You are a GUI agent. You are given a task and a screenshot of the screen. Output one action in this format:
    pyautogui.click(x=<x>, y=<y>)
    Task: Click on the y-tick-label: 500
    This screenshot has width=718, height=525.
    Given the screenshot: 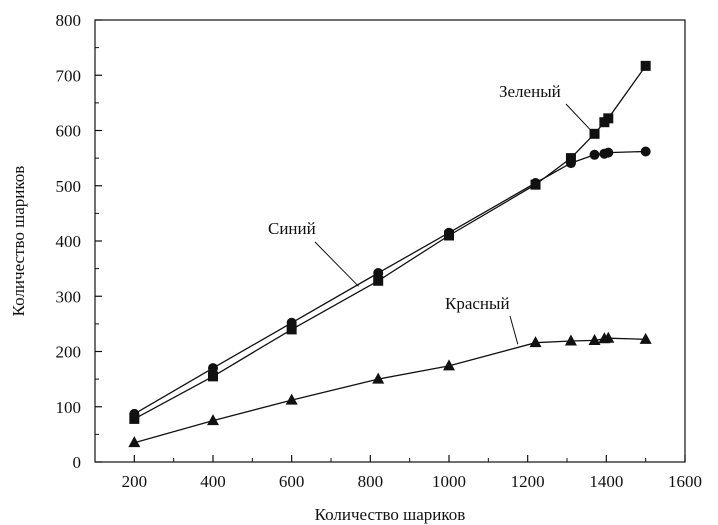 What is the action you would take?
    pyautogui.click(x=69, y=186)
    